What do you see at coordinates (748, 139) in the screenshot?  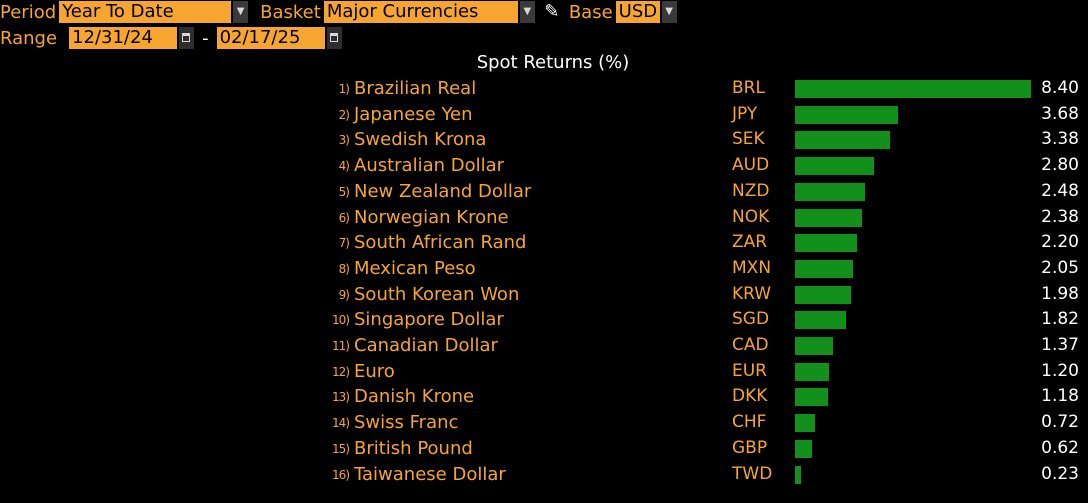 I see `currency-code: SEK` at bounding box center [748, 139].